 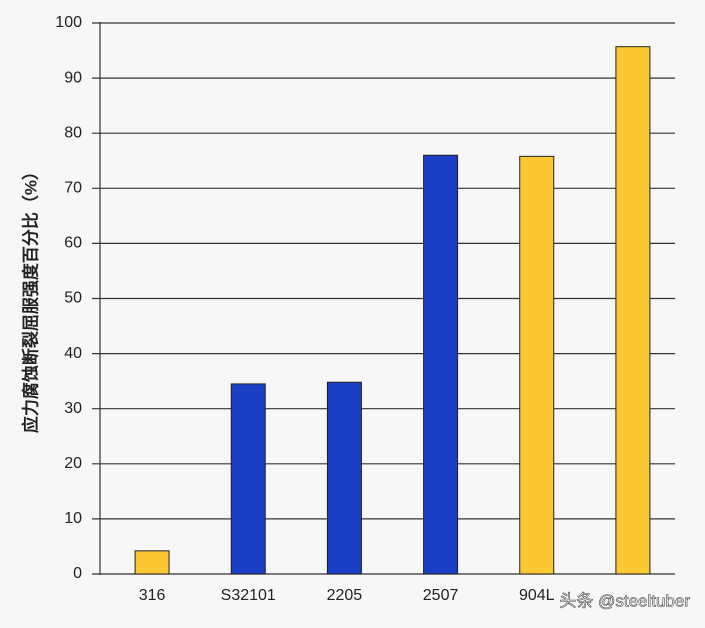 What do you see at coordinates (73, 408) in the screenshot?
I see `y-tick-label: 30` at bounding box center [73, 408].